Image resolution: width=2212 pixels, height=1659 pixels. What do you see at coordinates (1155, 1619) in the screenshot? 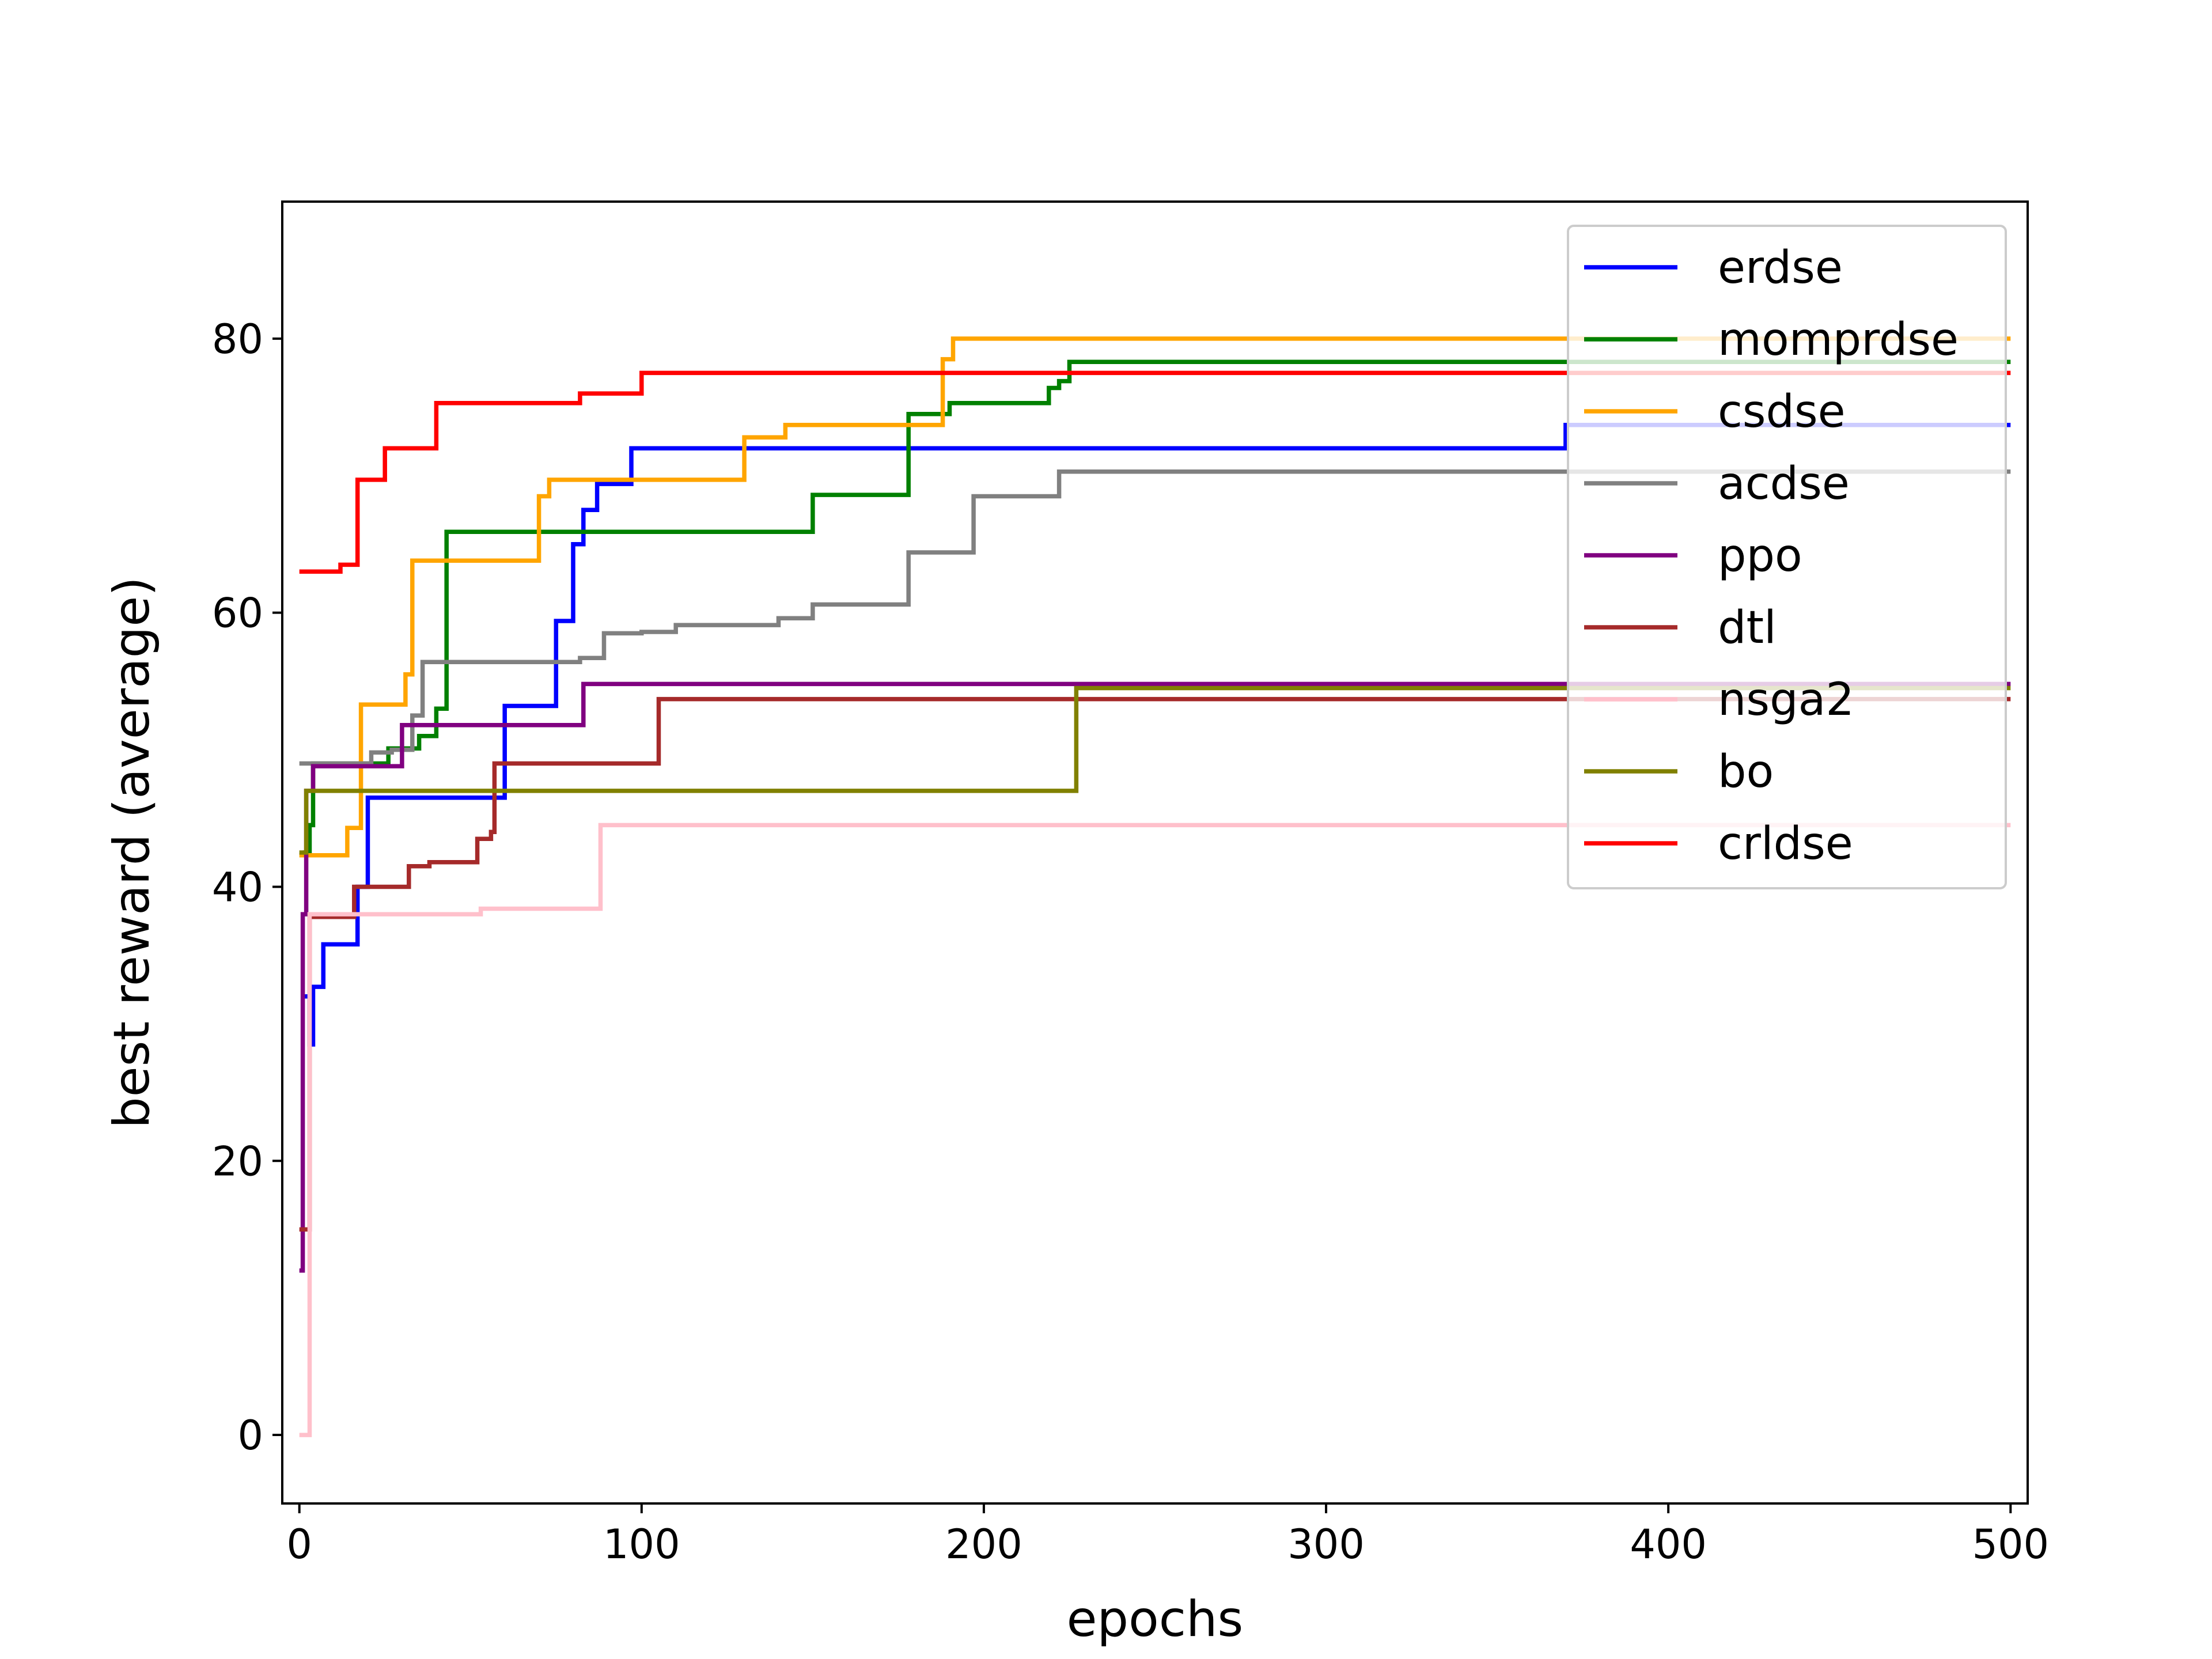
I see `x-axis-label: epochs` at bounding box center [1155, 1619].